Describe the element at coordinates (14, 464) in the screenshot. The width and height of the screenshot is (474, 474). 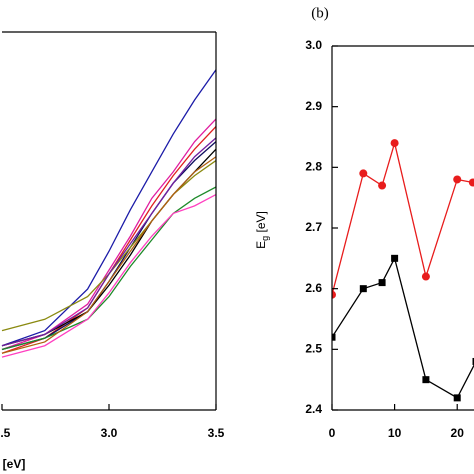
I see `x-axis-label: [eV]` at that location.